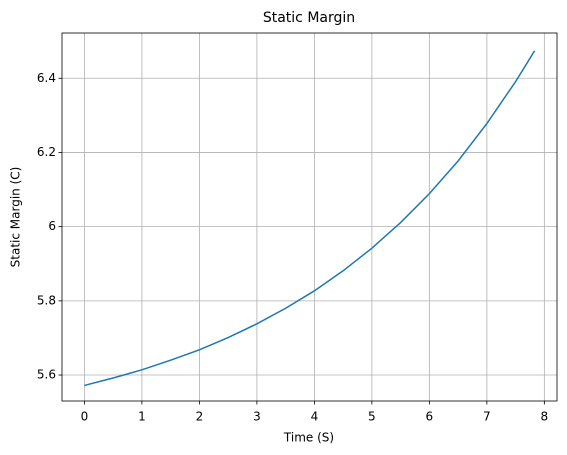 This screenshot has height=455, width=567. Describe the element at coordinates (545, 417) in the screenshot. I see `x-tick-label: 8` at that location.